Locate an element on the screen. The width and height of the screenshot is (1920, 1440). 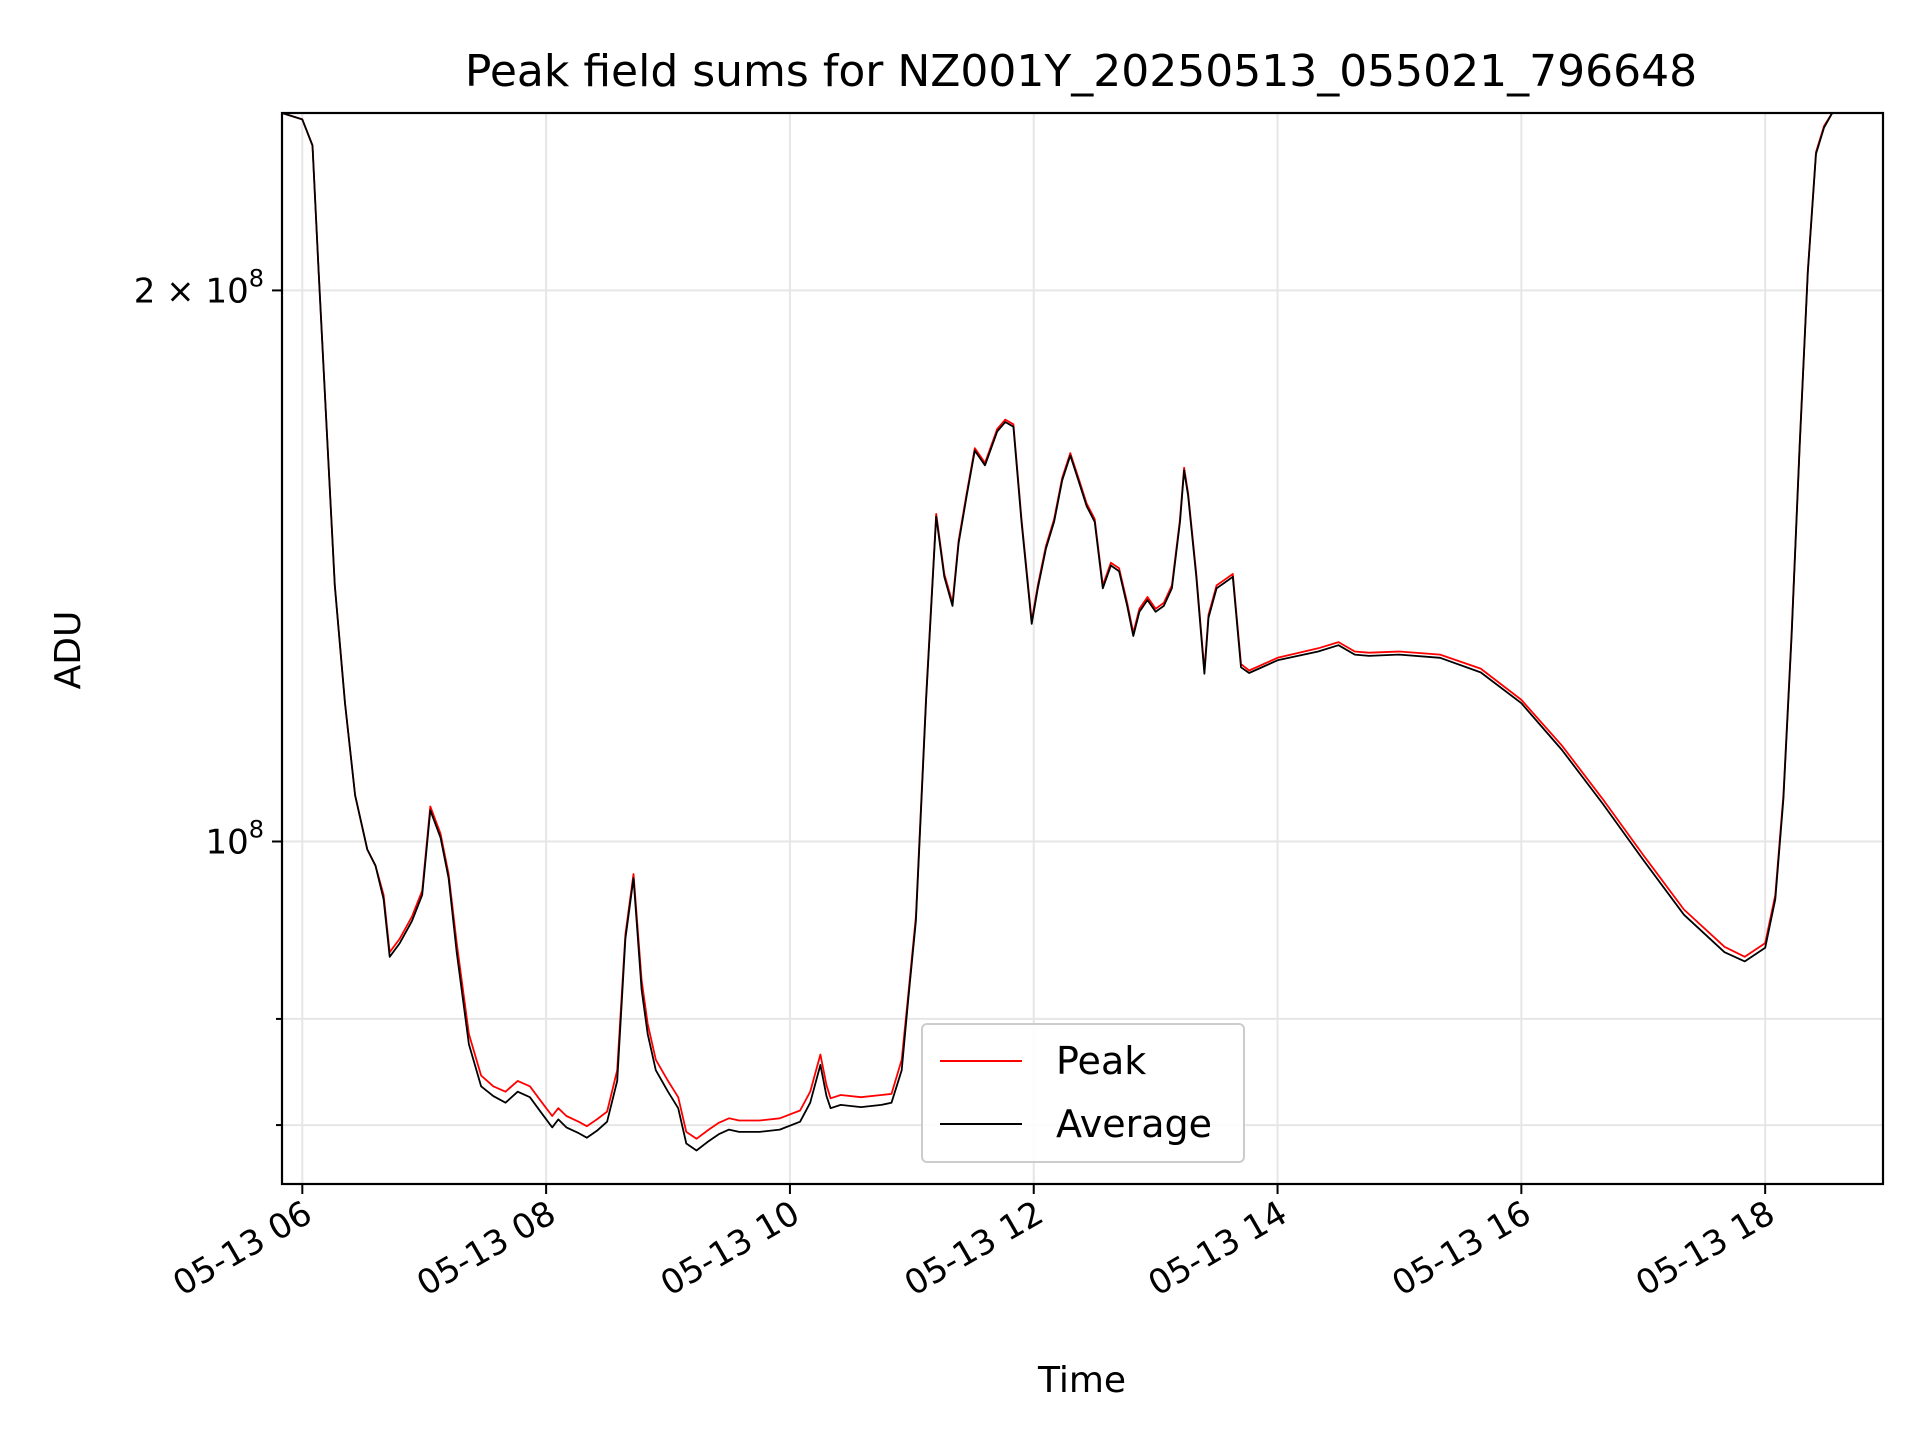
legend-box is located at coordinates (1083, 1093).